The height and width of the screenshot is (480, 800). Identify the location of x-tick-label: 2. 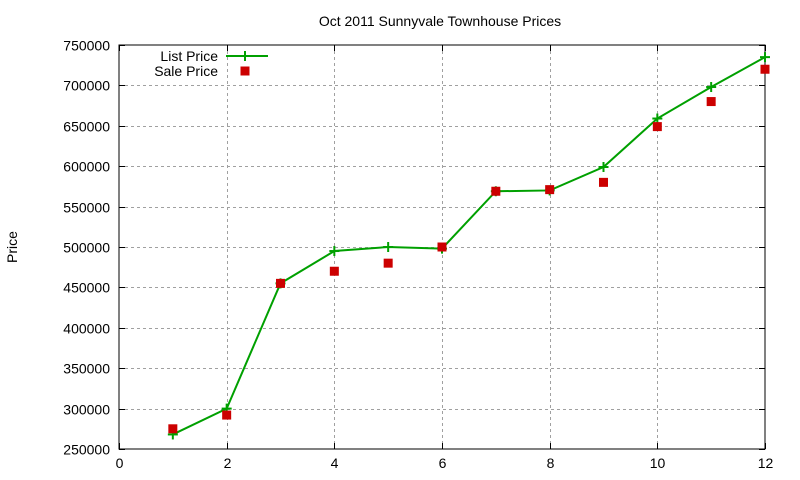
(228, 463).